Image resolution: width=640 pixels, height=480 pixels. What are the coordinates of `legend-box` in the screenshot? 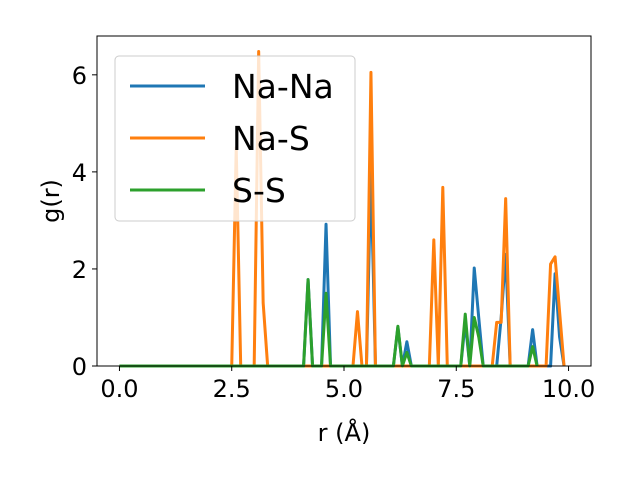 It's located at (235, 138).